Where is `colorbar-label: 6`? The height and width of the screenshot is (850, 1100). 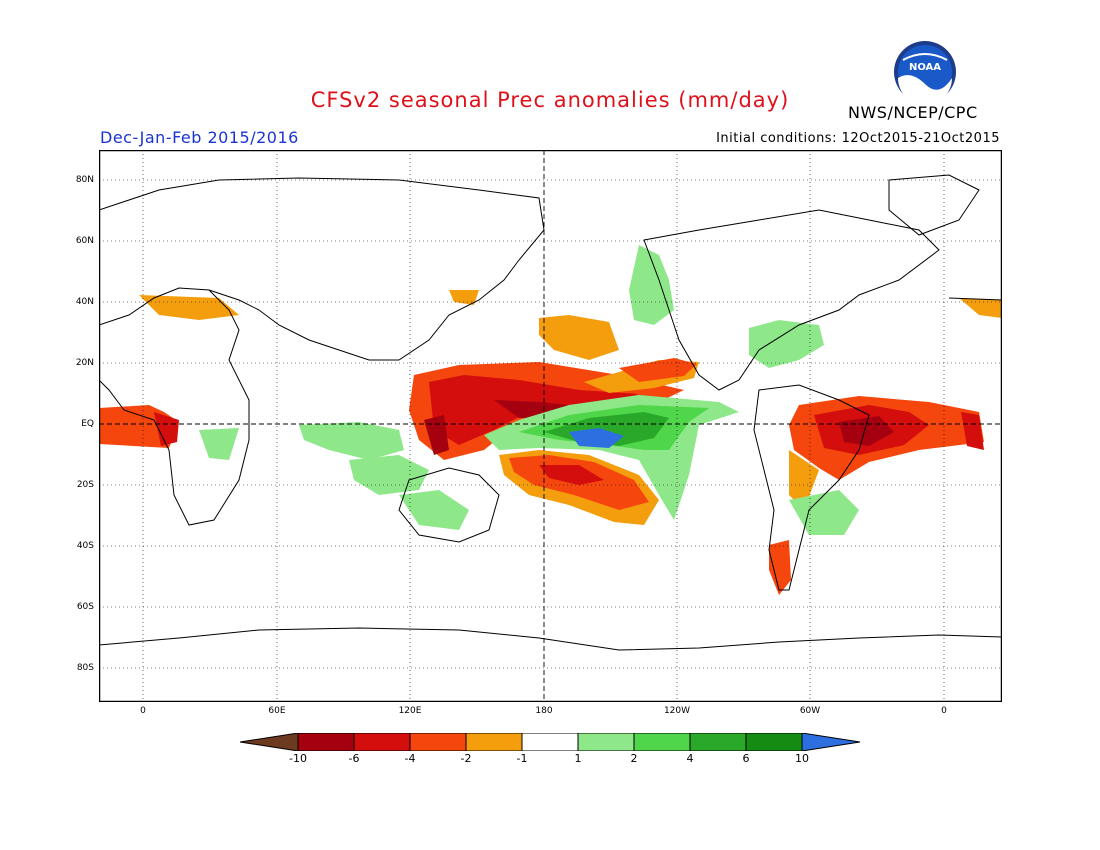
colorbar-label: 6 is located at coordinates (746, 758).